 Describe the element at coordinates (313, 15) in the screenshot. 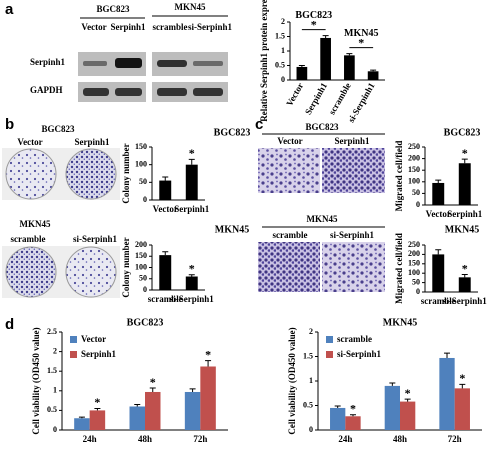

I see `group-label: BGC823` at that location.